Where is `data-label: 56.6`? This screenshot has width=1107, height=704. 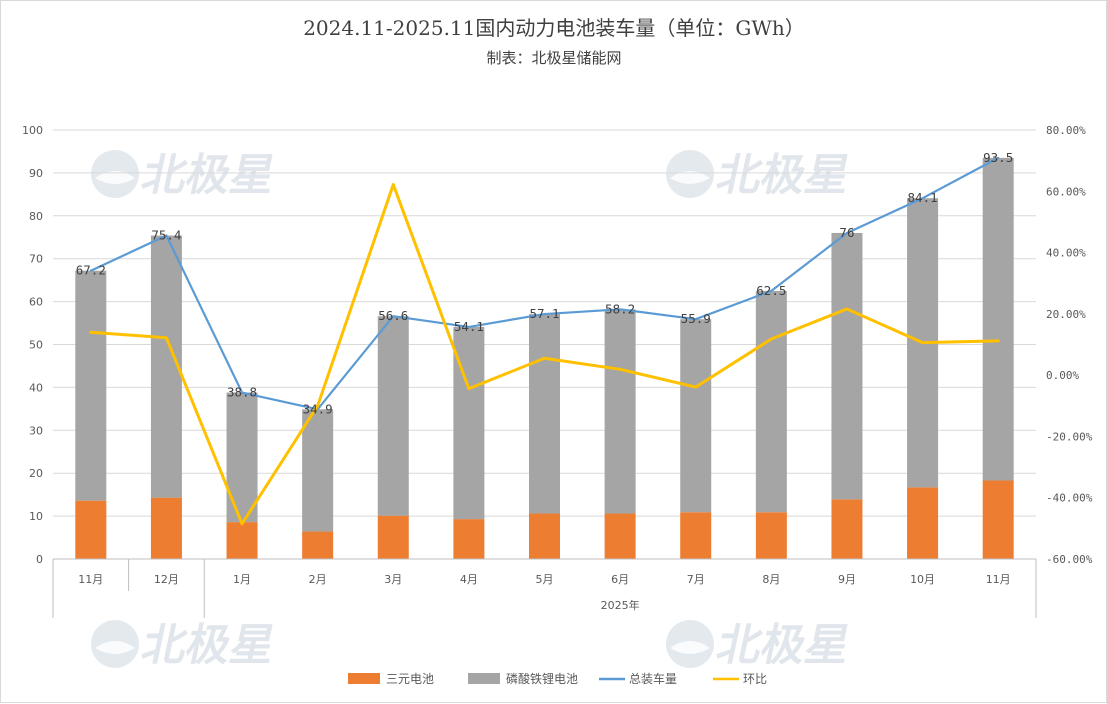 data-label: 56.6 is located at coordinates (393, 315).